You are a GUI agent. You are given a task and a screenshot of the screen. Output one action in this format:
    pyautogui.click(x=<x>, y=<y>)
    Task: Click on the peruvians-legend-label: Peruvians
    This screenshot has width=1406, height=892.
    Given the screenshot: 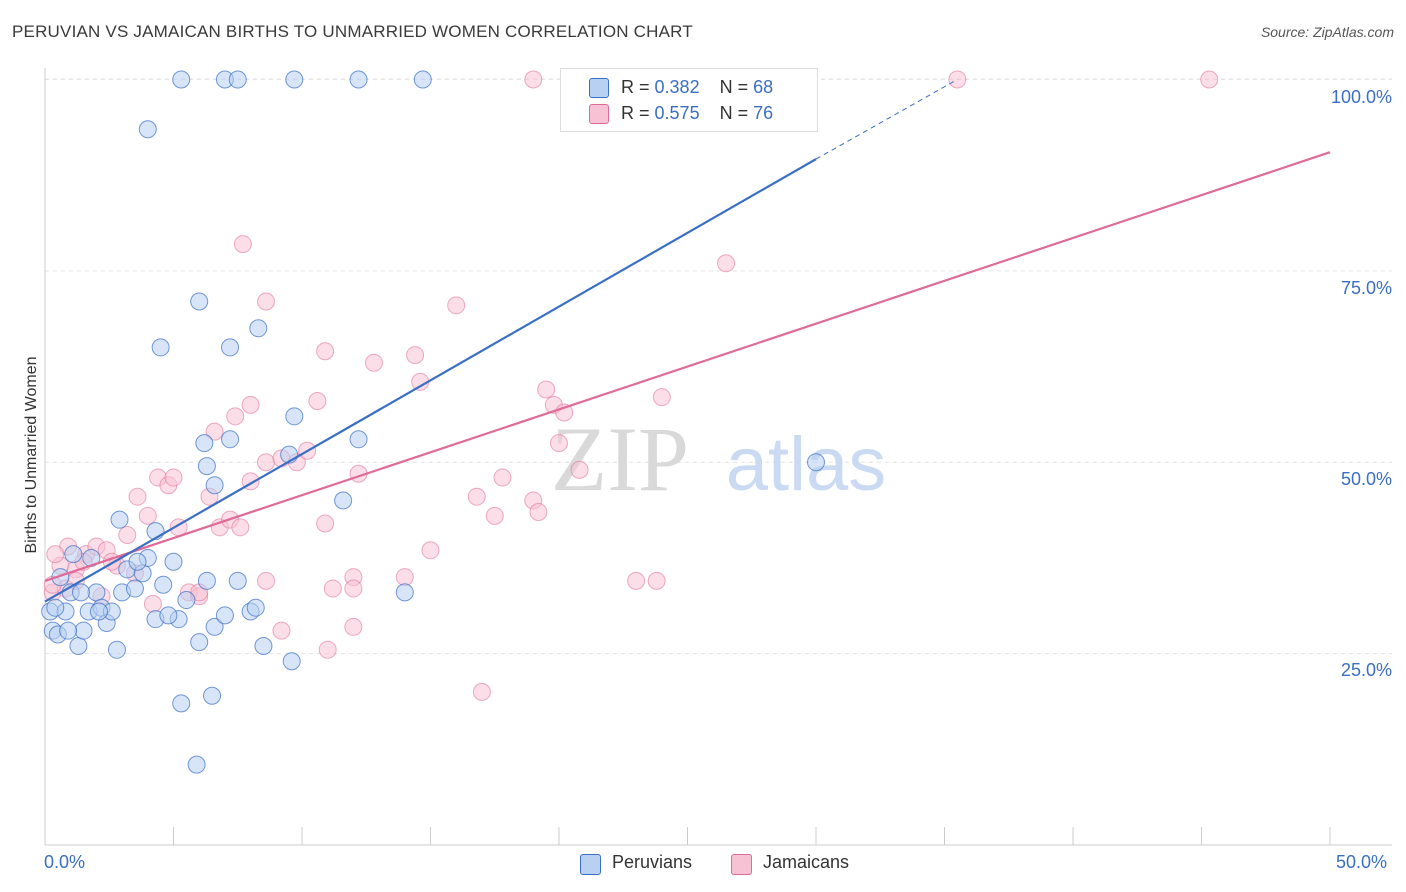 What is the action you would take?
    pyautogui.click(x=652, y=862)
    